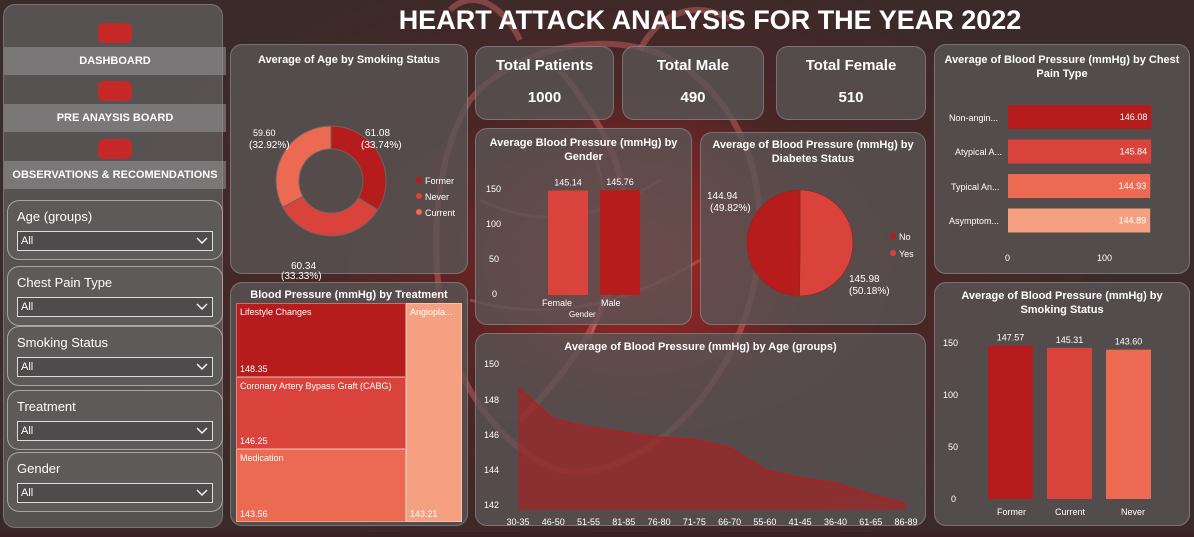 This screenshot has height=537, width=1194. What do you see at coordinates (722, 196) in the screenshot?
I see `data-label: 144.94` at bounding box center [722, 196].